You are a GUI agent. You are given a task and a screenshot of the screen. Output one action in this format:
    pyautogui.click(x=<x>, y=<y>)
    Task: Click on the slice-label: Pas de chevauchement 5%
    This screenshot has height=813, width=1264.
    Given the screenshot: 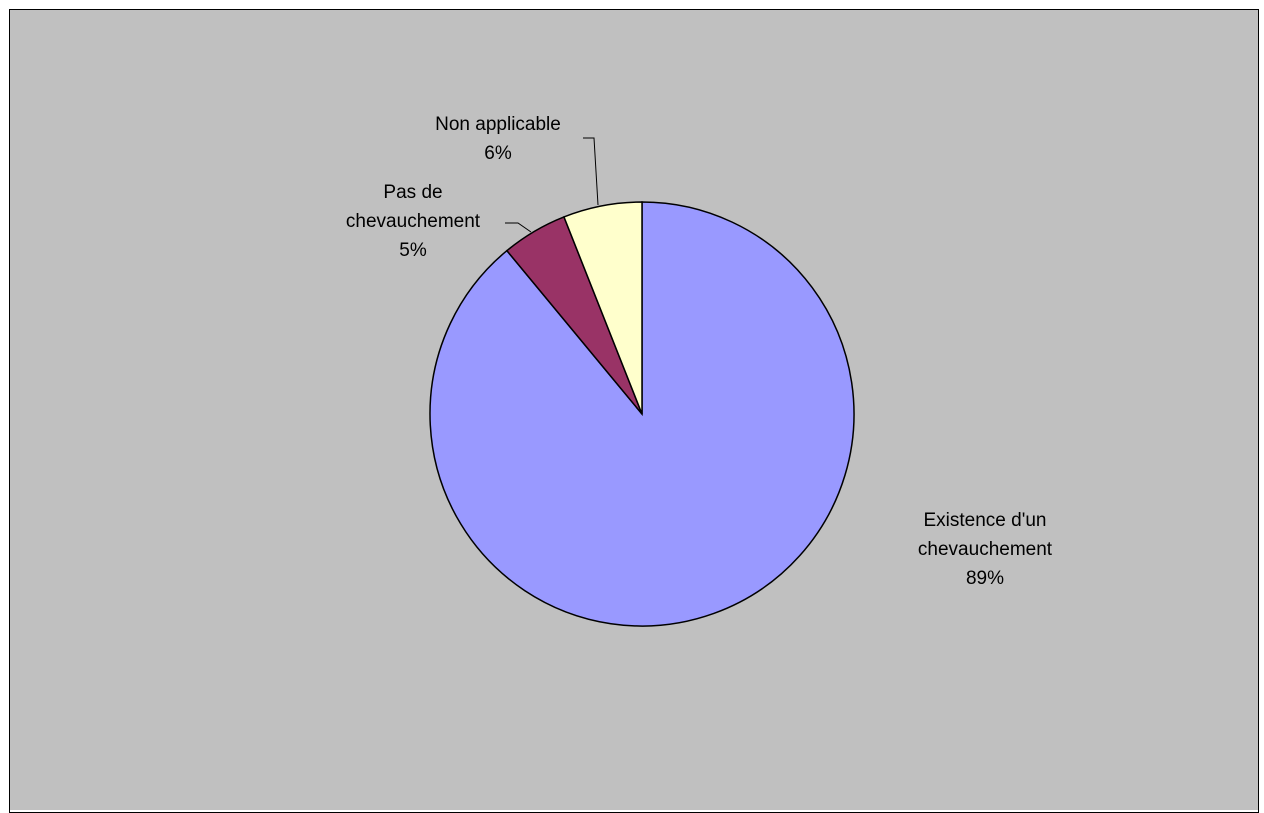 What is the action you would take?
    pyautogui.click(x=413, y=221)
    